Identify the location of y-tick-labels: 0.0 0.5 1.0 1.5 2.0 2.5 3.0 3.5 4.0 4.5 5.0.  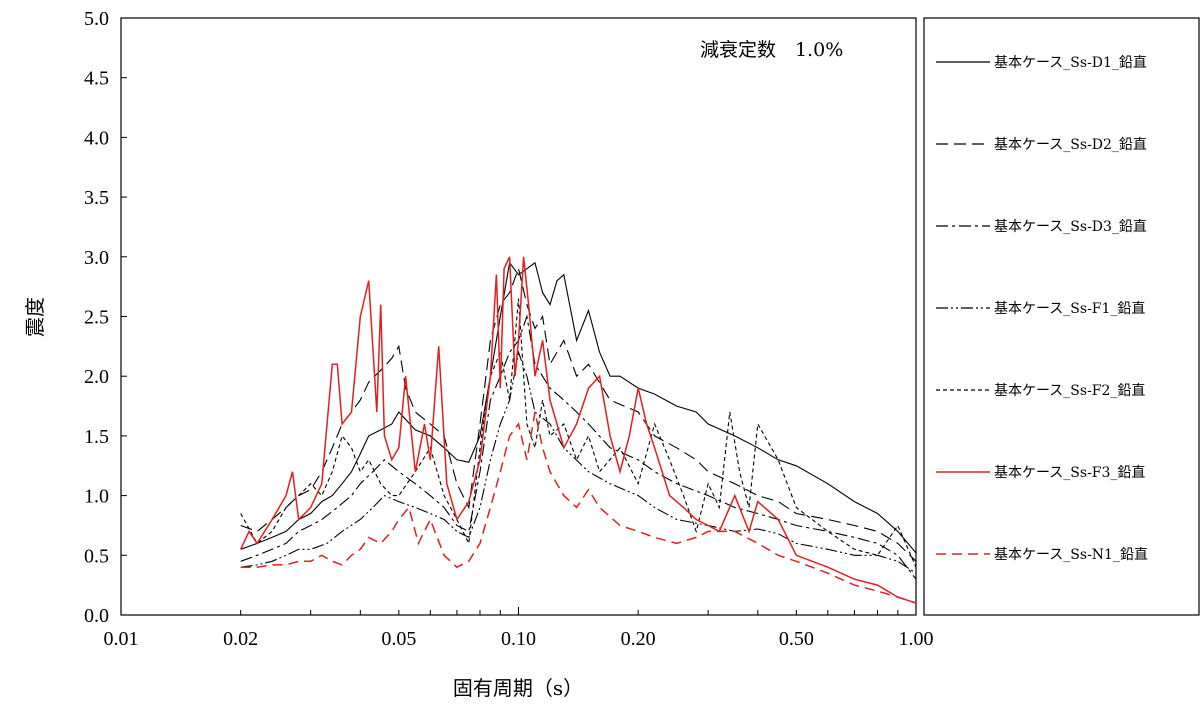
(96, 317).